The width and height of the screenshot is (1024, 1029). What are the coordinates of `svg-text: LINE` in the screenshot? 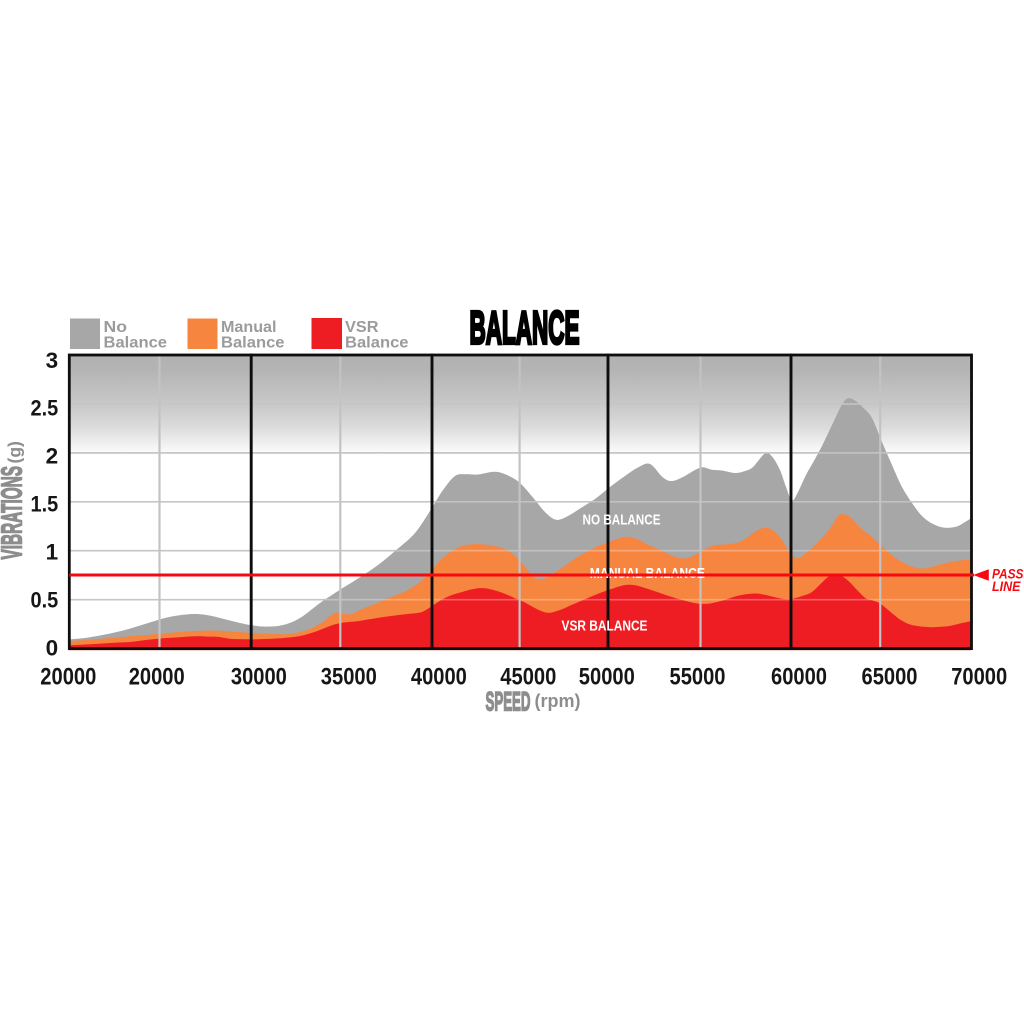 It's located at (1006, 587).